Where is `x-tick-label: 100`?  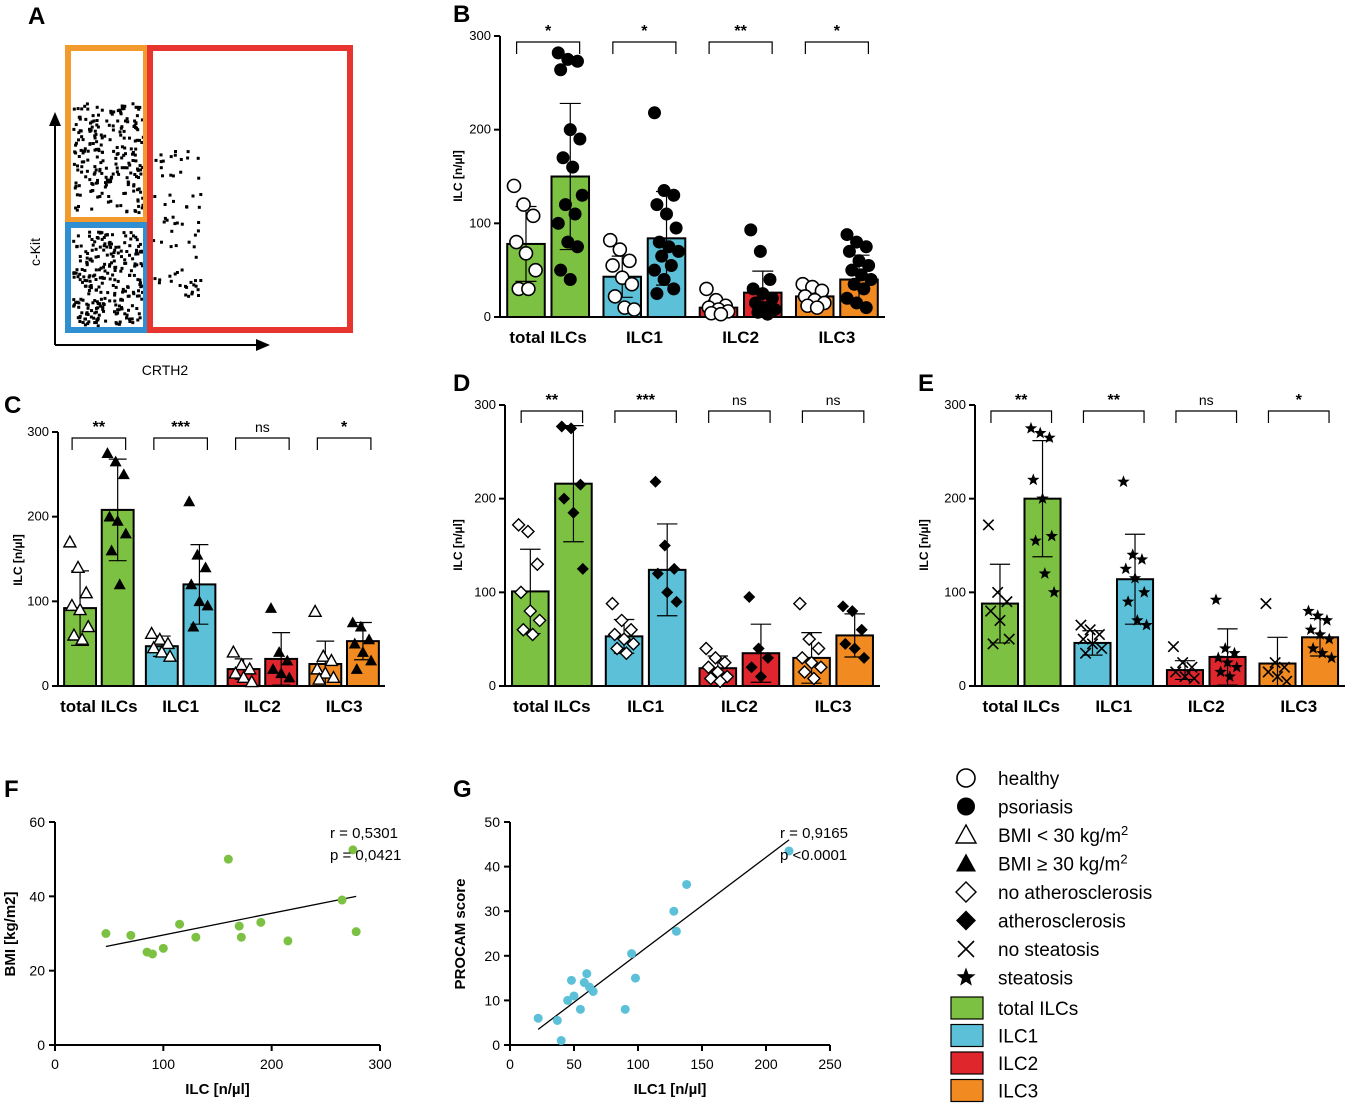
x-tick-label: 100 is located at coordinates (164, 1064).